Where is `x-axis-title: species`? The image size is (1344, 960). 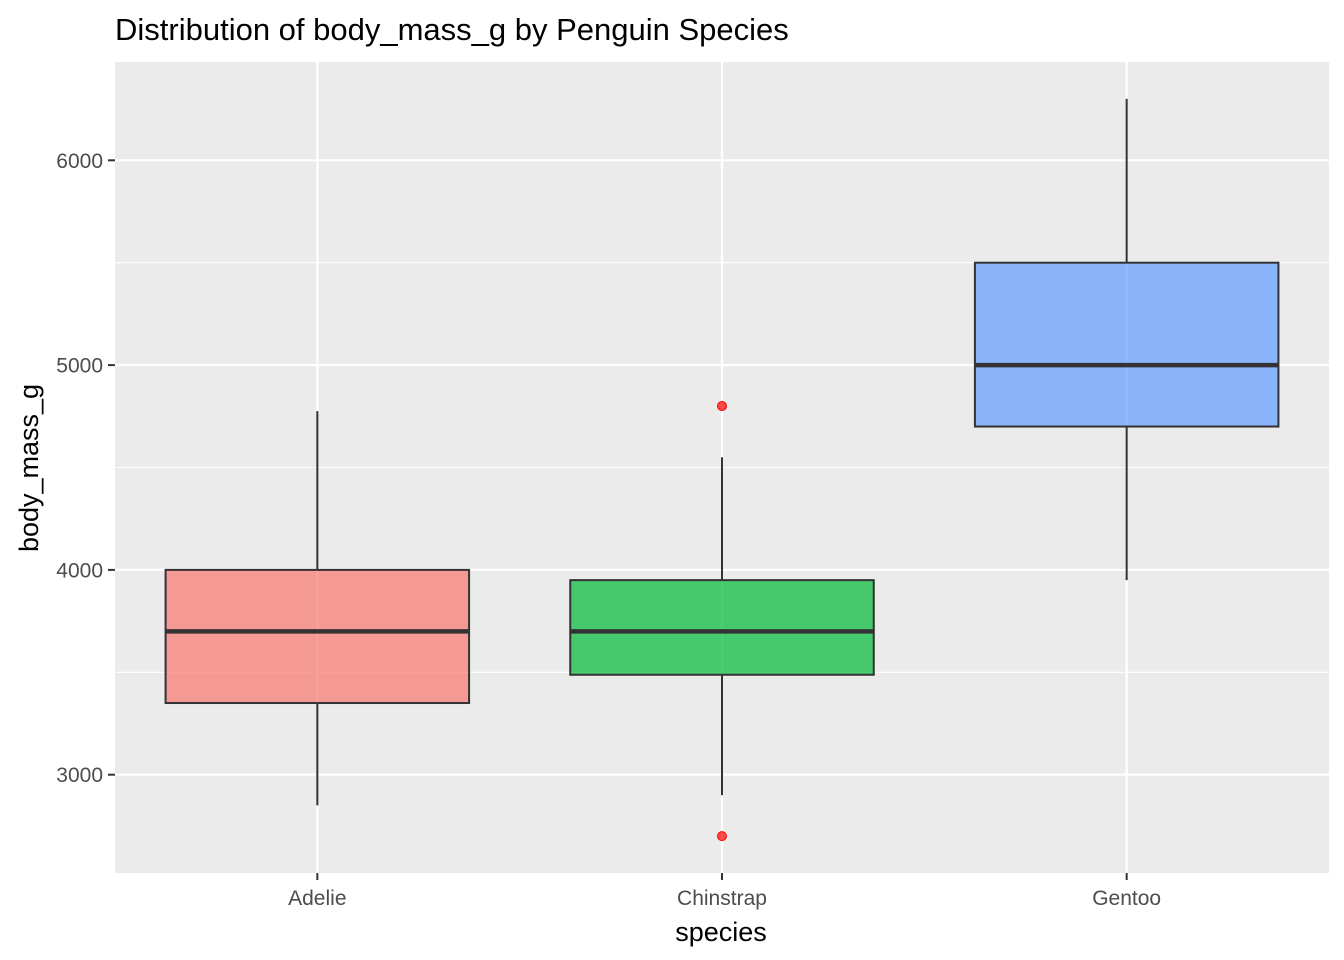 x-axis-title: species is located at coordinates (721, 932).